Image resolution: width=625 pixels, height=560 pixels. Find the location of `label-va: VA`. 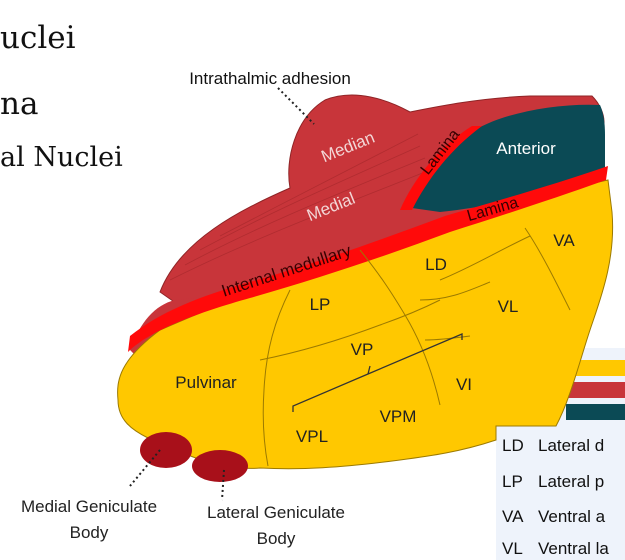

label-va: VA is located at coordinates (564, 240).